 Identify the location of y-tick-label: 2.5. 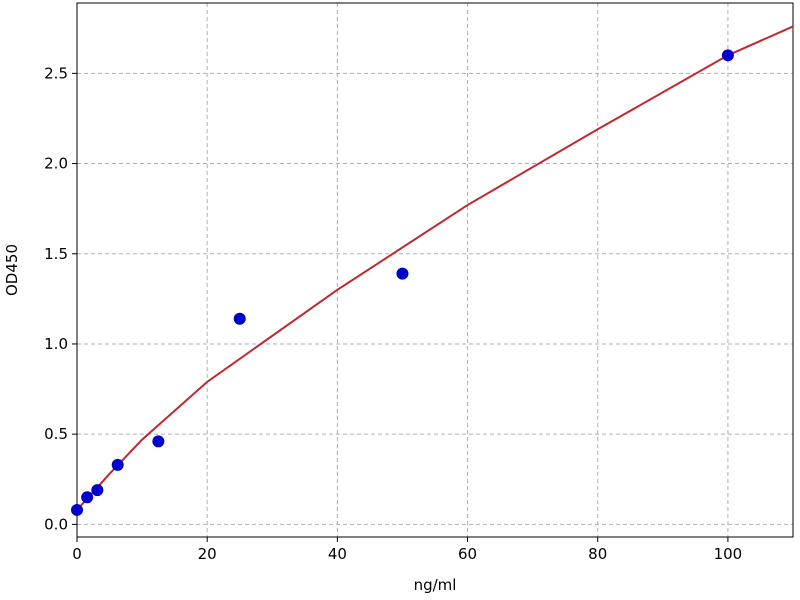
(56, 73).